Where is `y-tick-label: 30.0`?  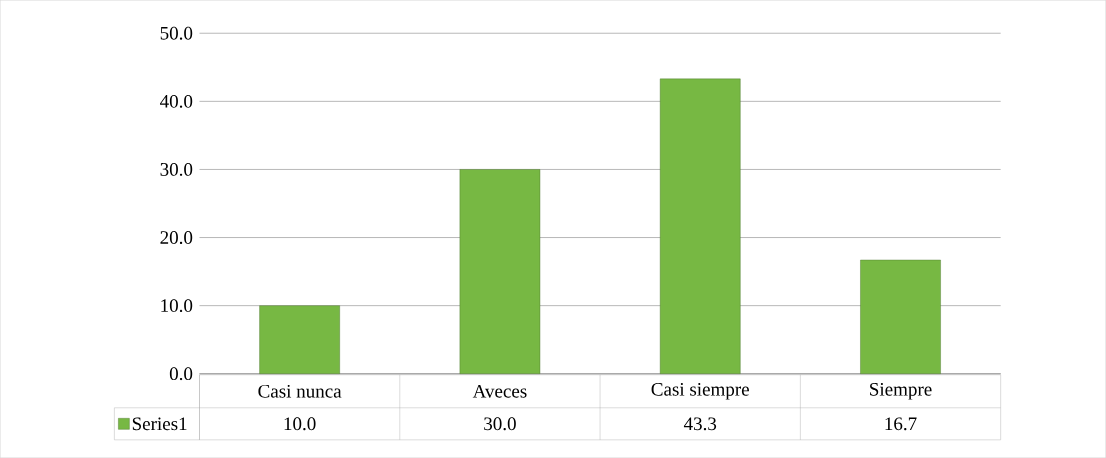
y-tick-label: 30.0 is located at coordinates (176, 169).